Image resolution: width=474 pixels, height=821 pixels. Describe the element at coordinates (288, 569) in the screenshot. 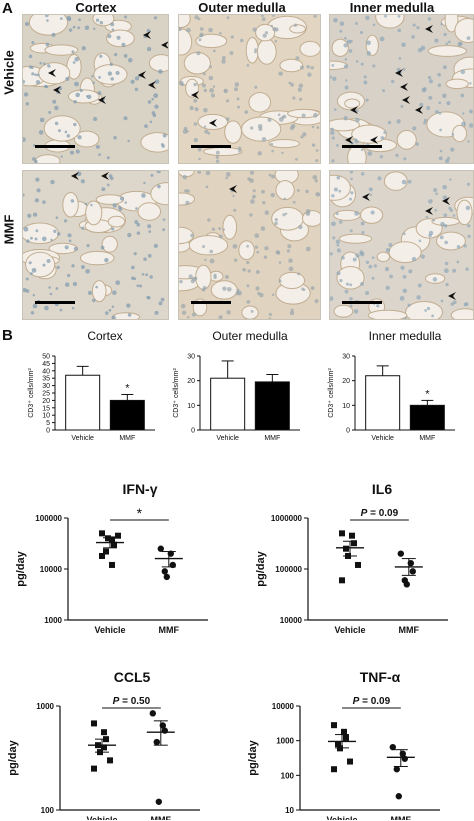

I see `y-tick-label: 100000` at that location.